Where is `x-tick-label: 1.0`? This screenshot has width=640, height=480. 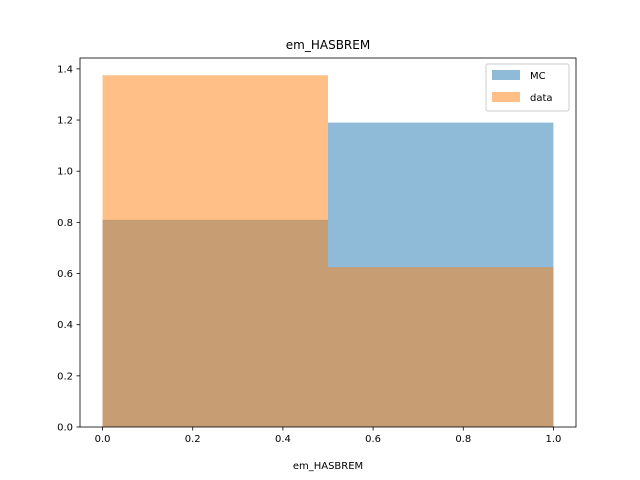
x-tick-label: 1.0 is located at coordinates (554, 439).